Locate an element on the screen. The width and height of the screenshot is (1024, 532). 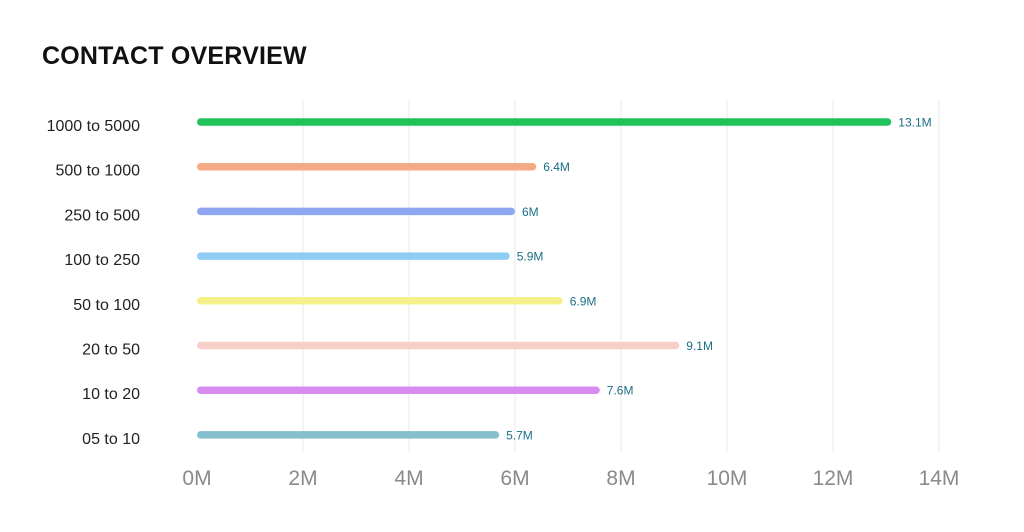
value-label: 6.4M is located at coordinates (556, 167).